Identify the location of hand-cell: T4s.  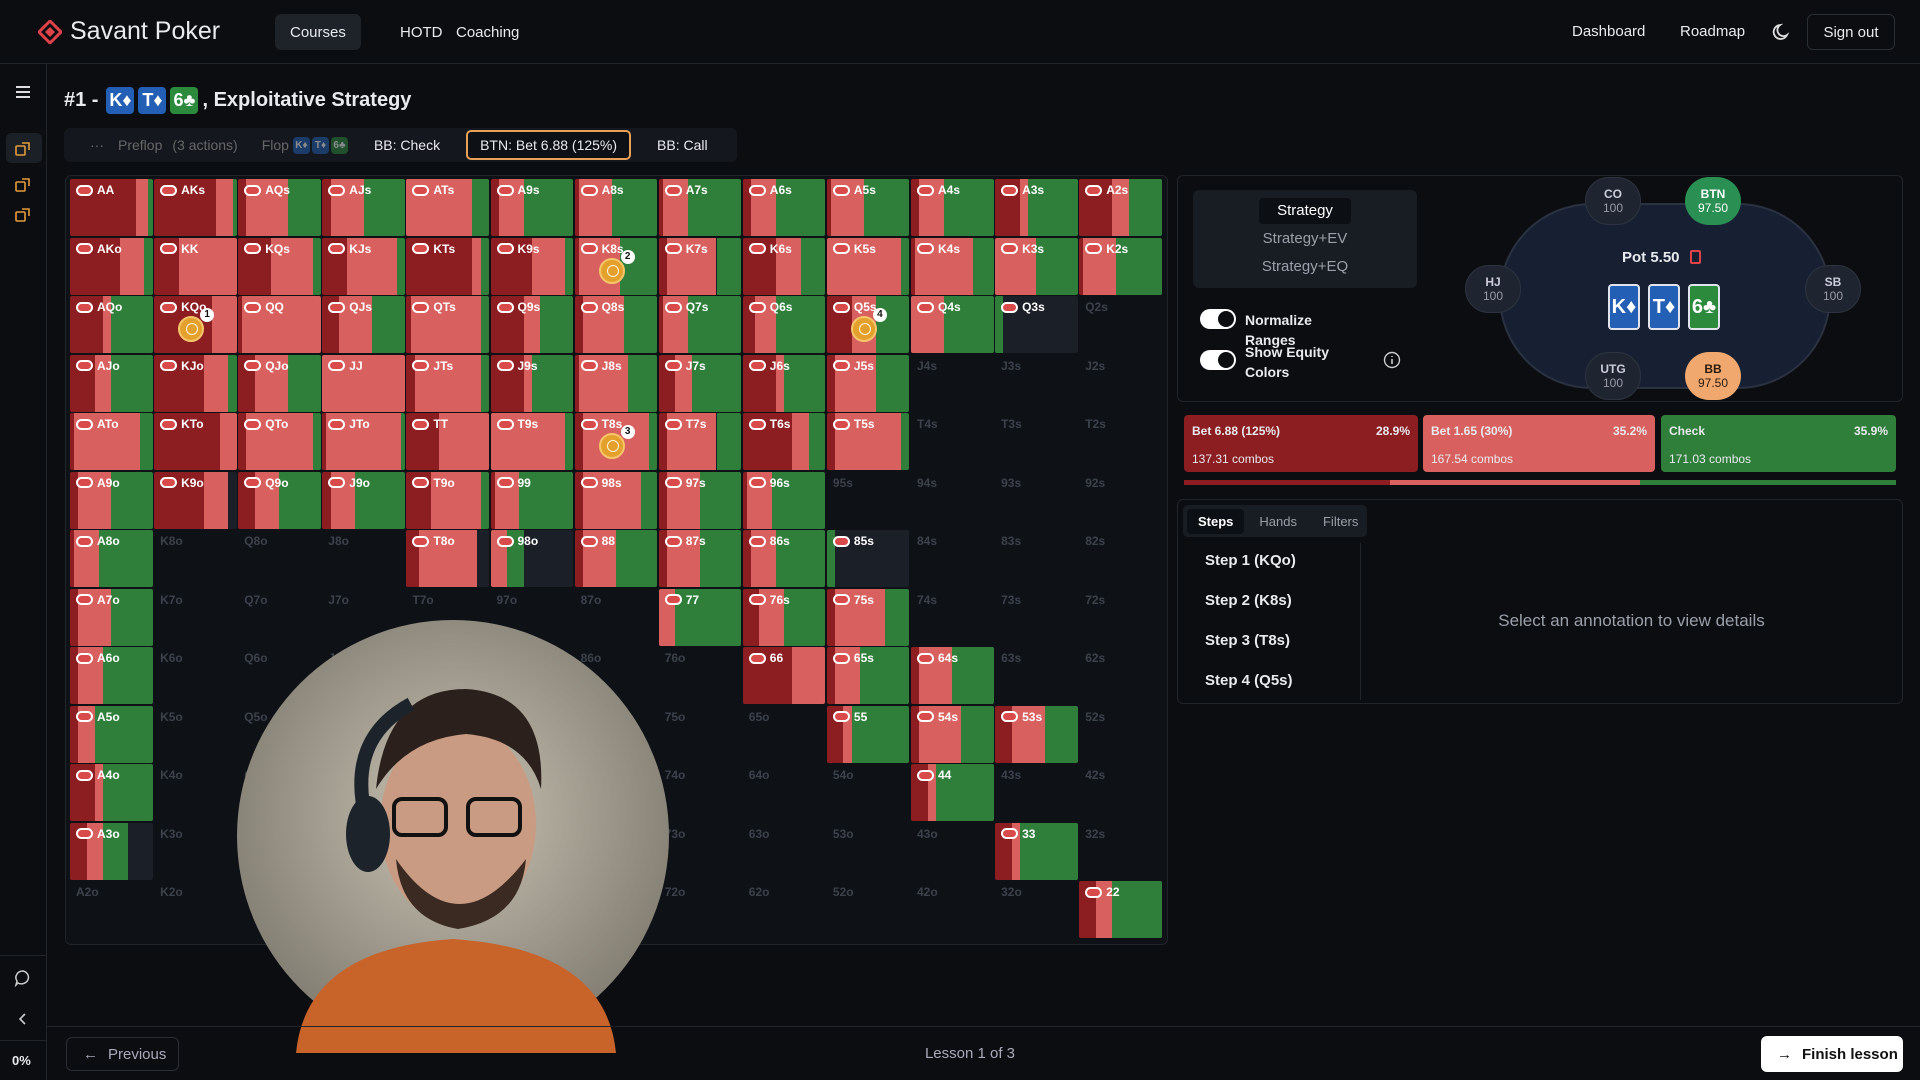
(952, 441).